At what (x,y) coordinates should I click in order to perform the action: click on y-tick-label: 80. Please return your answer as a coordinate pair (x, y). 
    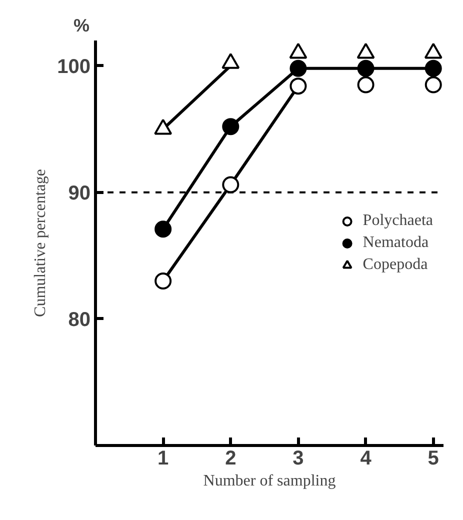
    Looking at the image, I should click on (79, 319).